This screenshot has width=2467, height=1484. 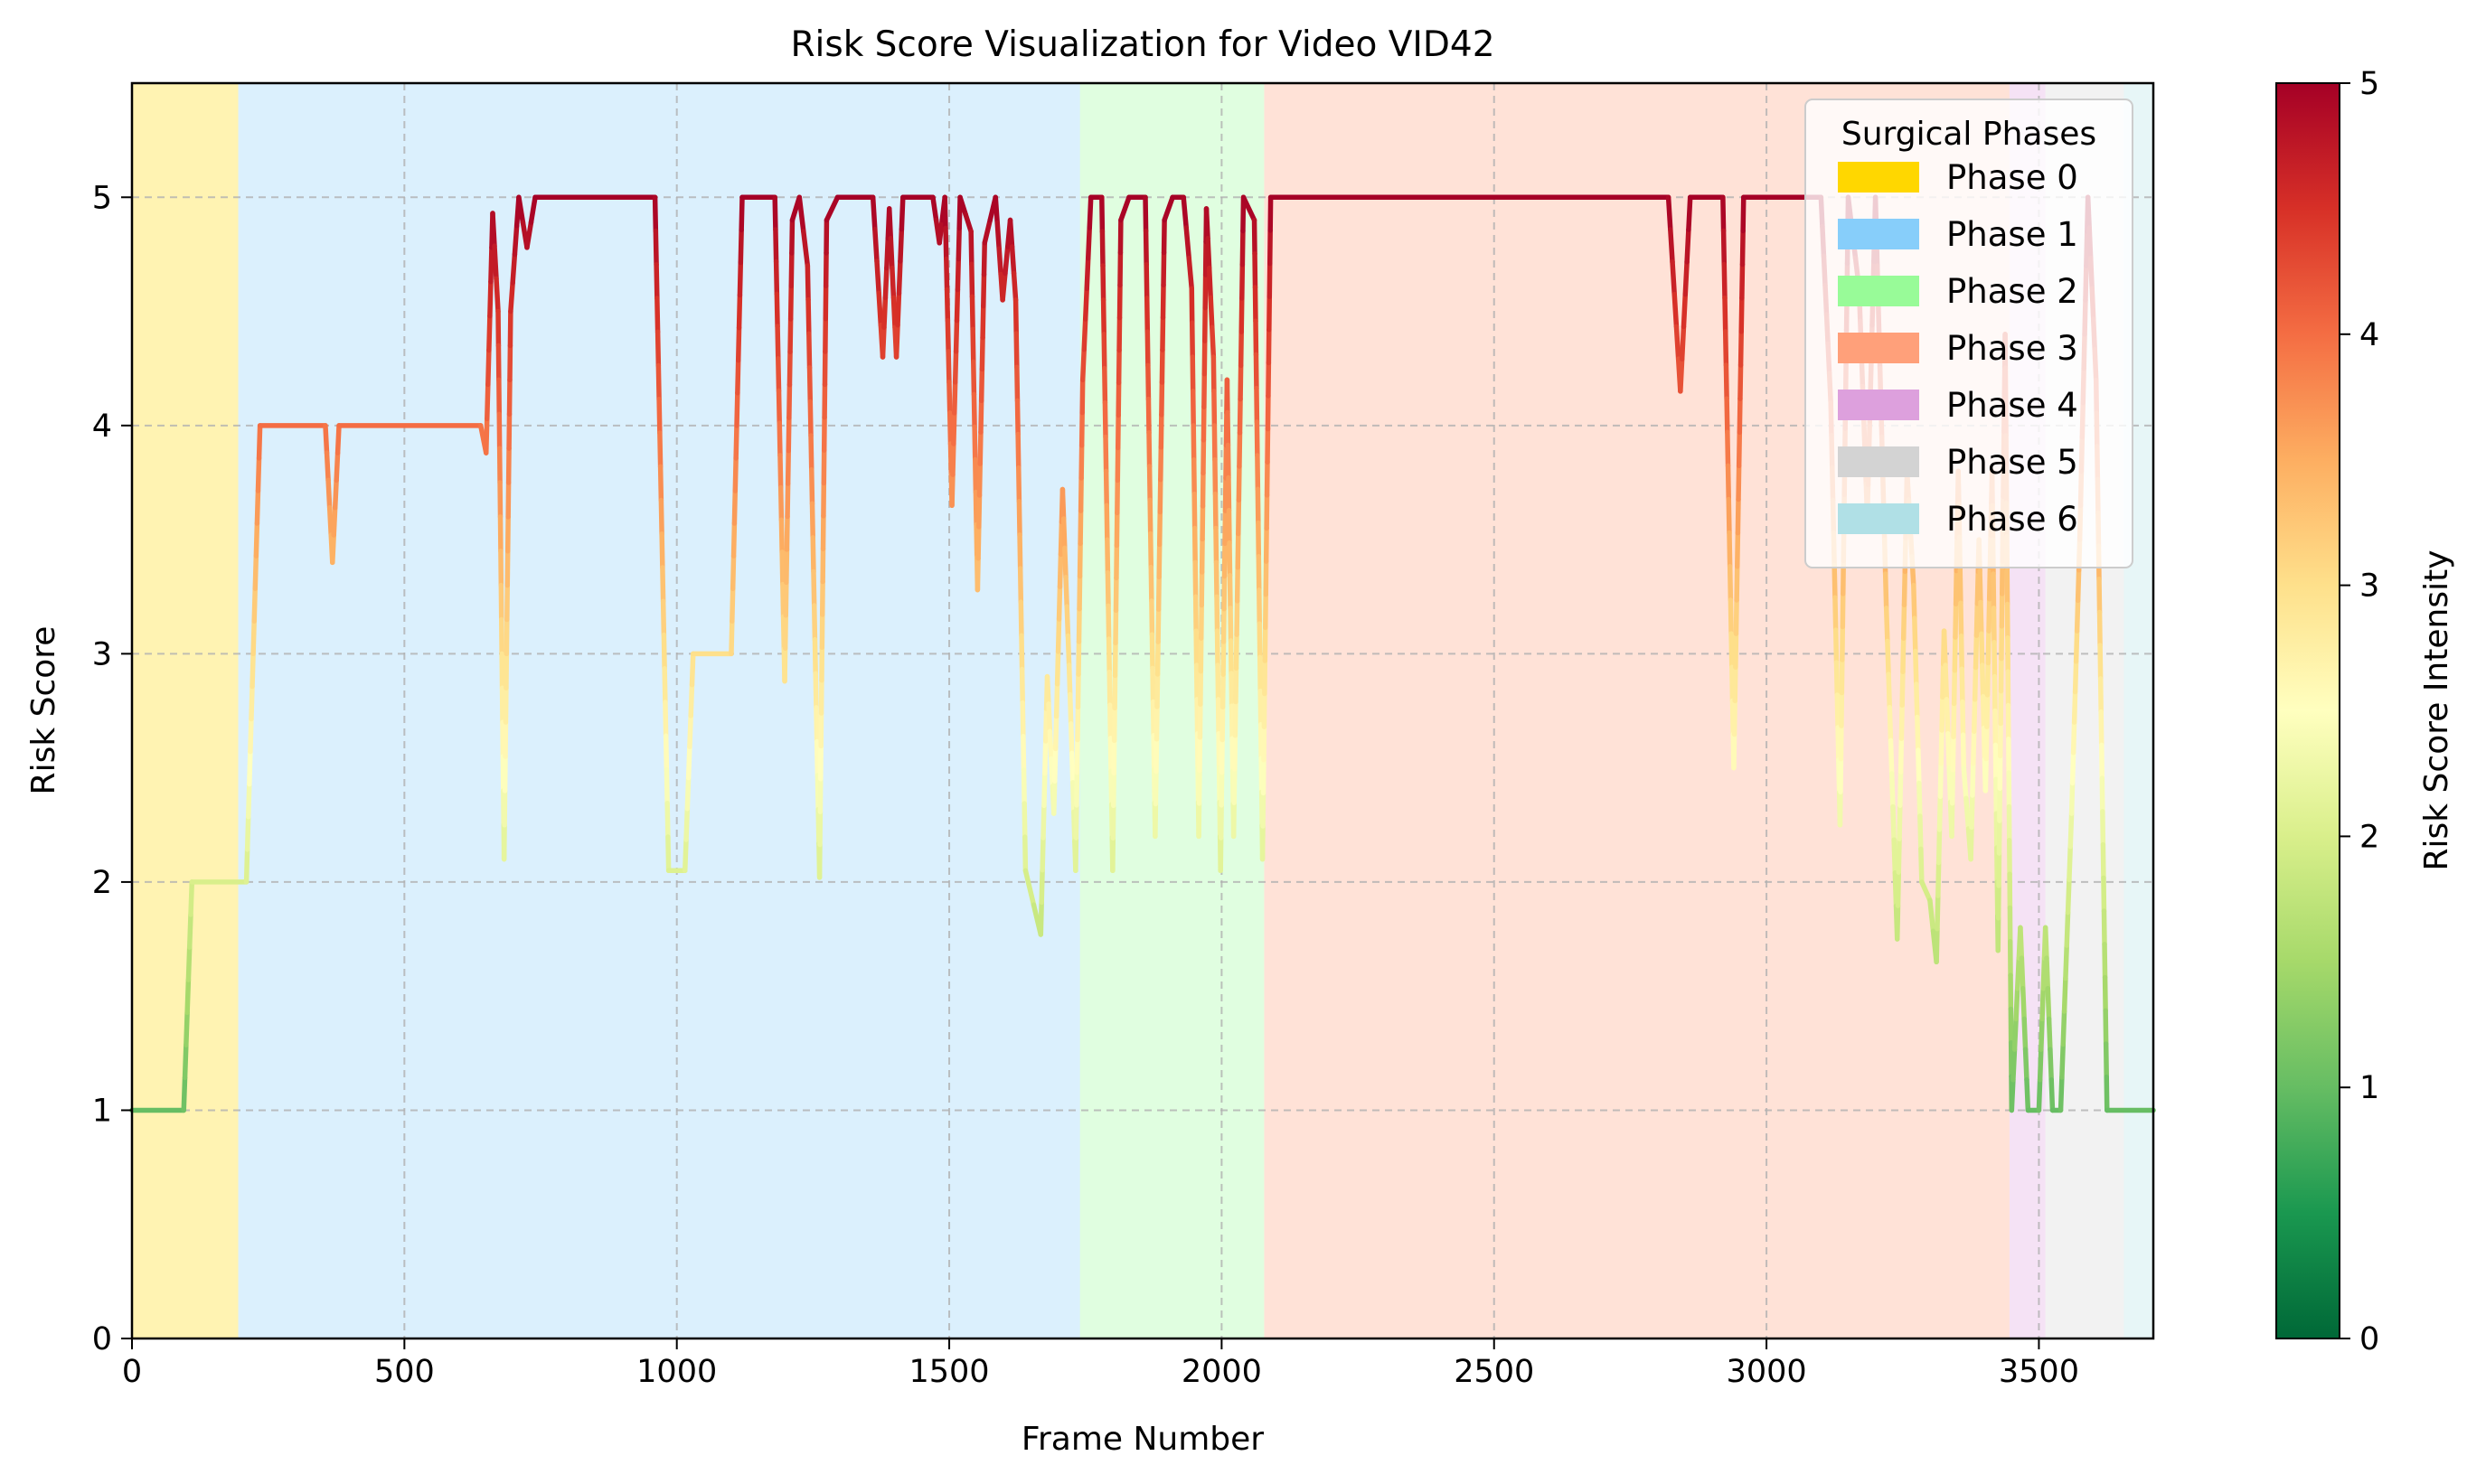 What do you see at coordinates (1494, 1372) in the screenshot?
I see `x-tick-label: 2500` at bounding box center [1494, 1372].